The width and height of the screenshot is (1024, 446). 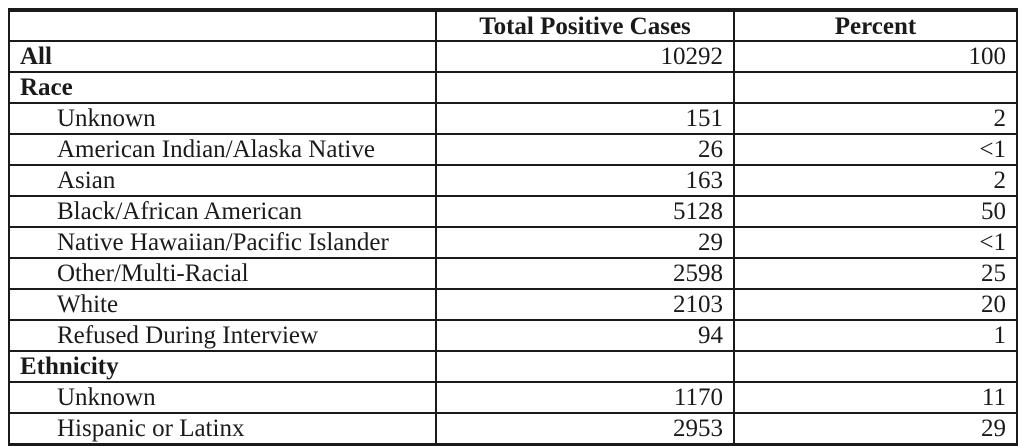 I want to click on row-label: Ethnicity, so click(x=222, y=366).